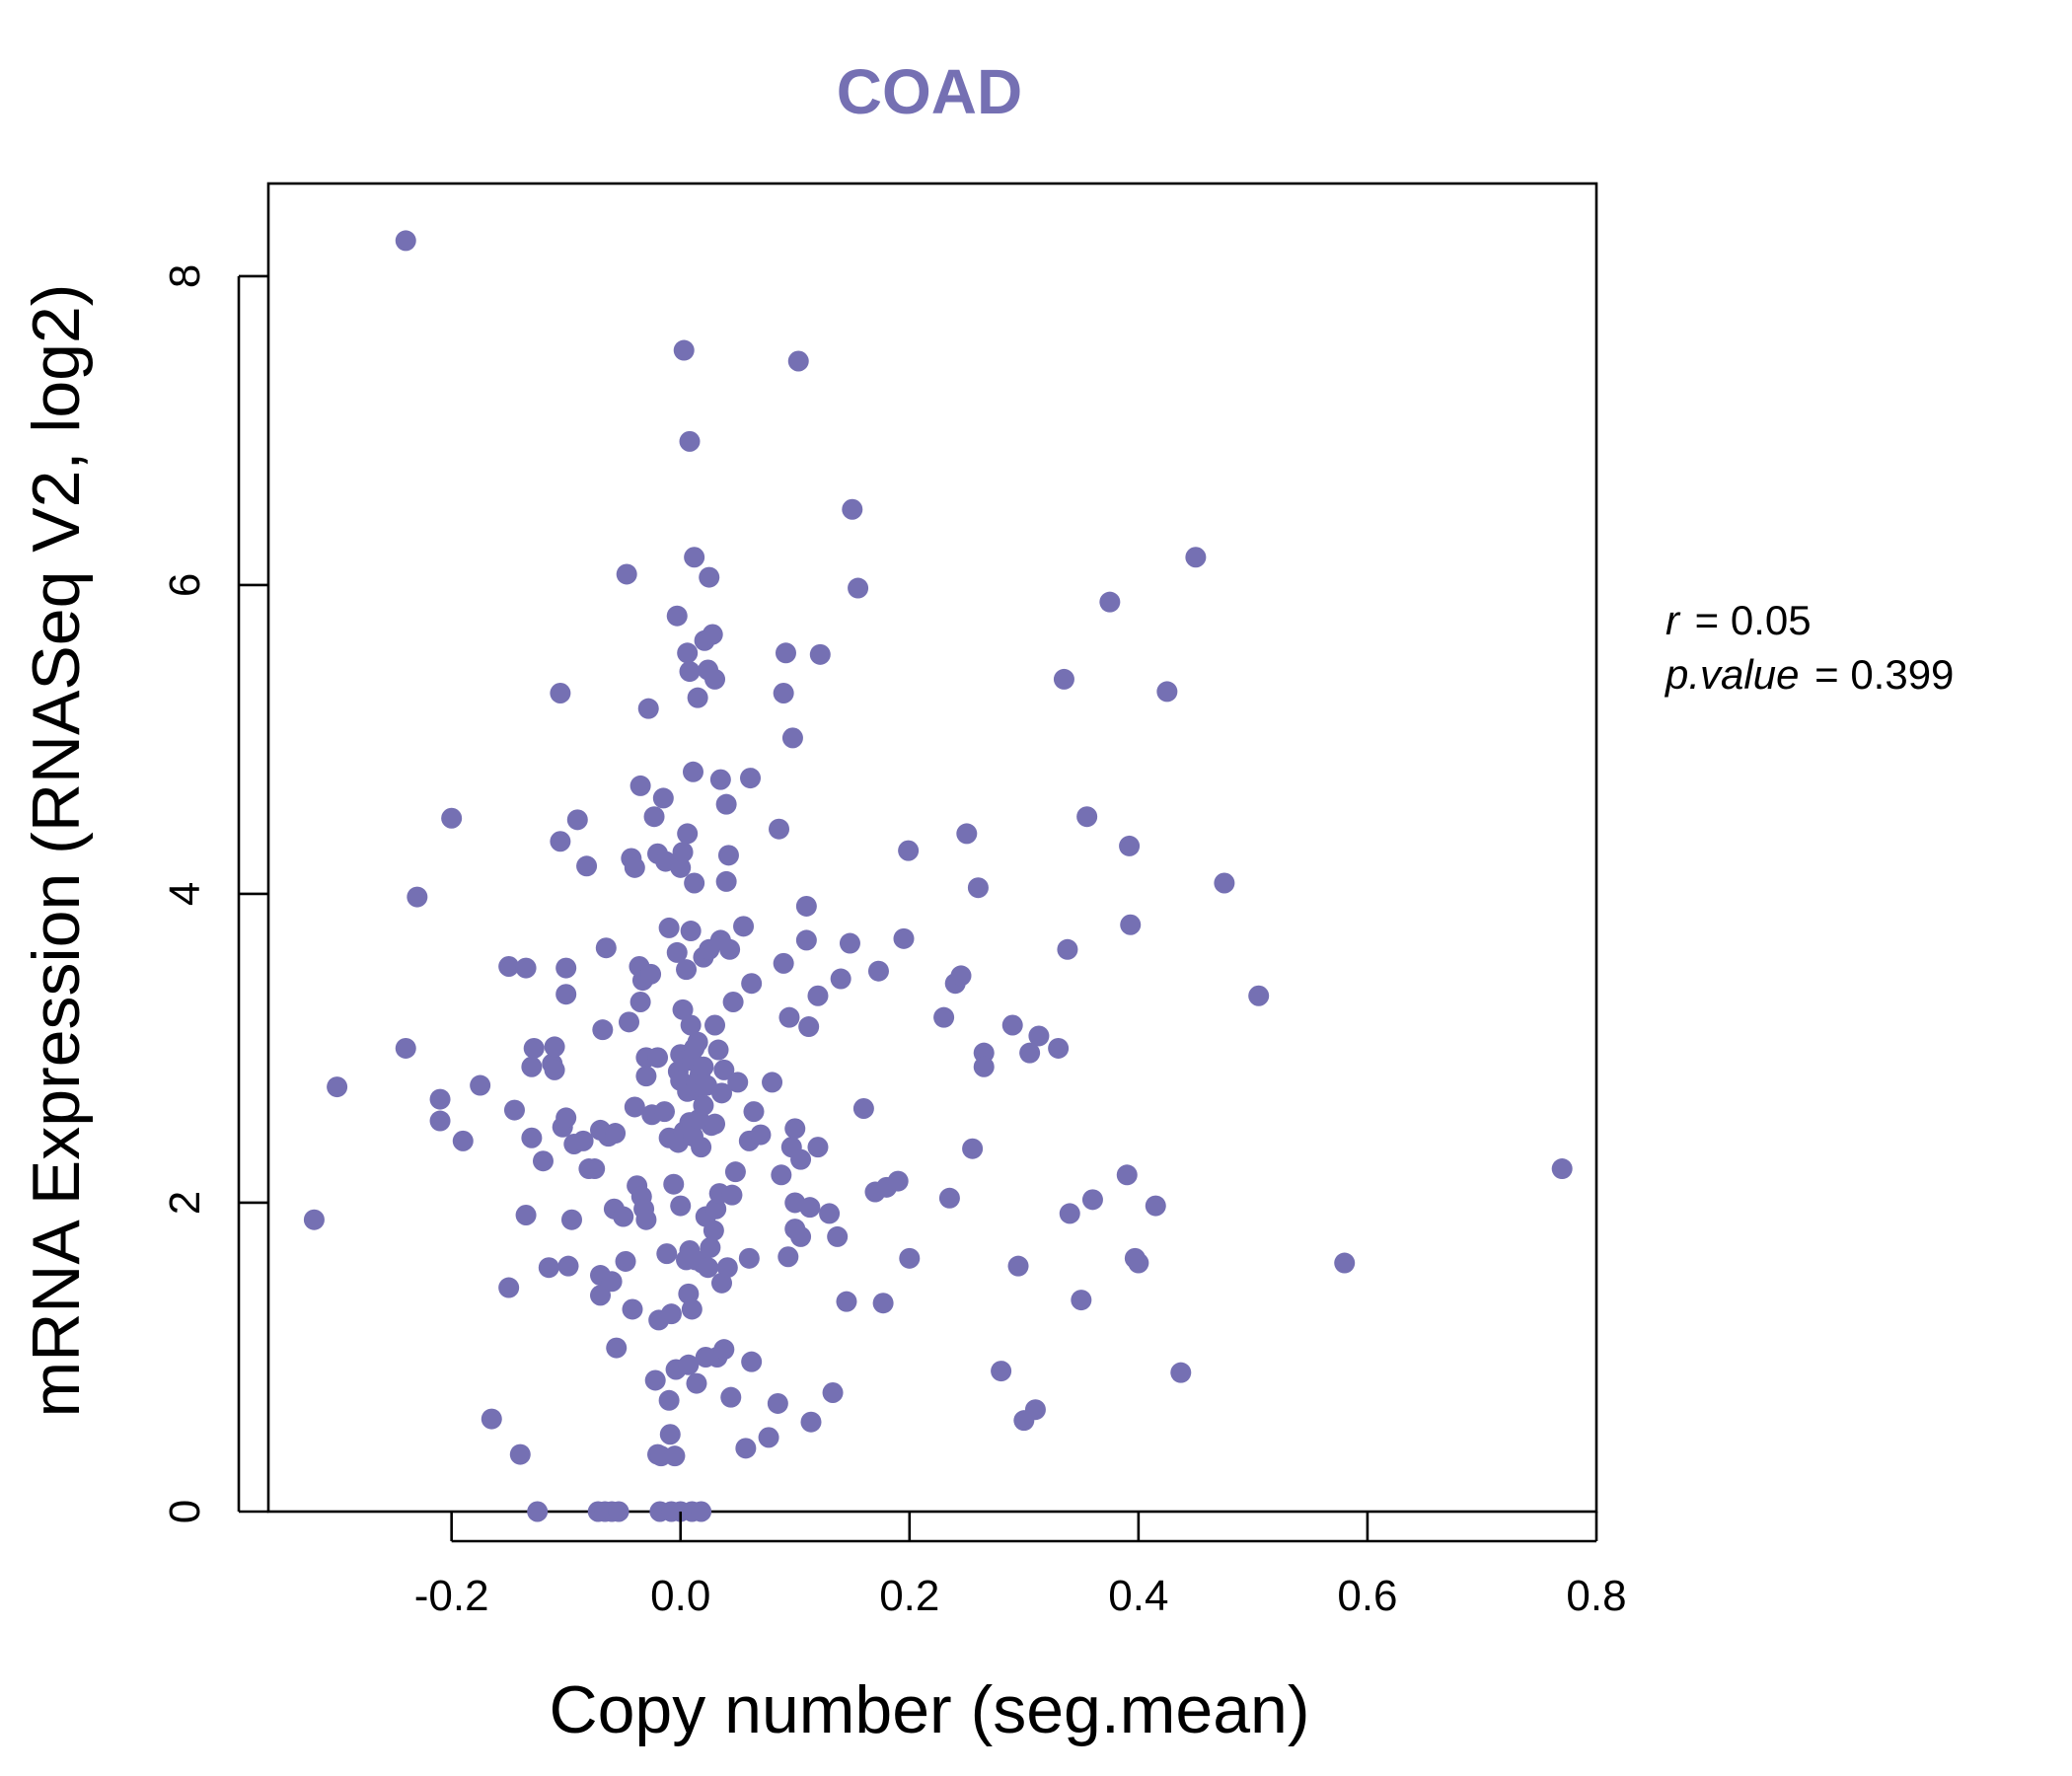 The height and width of the screenshot is (1776, 2072). Describe the element at coordinates (57, 851) in the screenshot. I see `y-axis-label: mRNA Expression (RNASeq V2, log2)` at that location.